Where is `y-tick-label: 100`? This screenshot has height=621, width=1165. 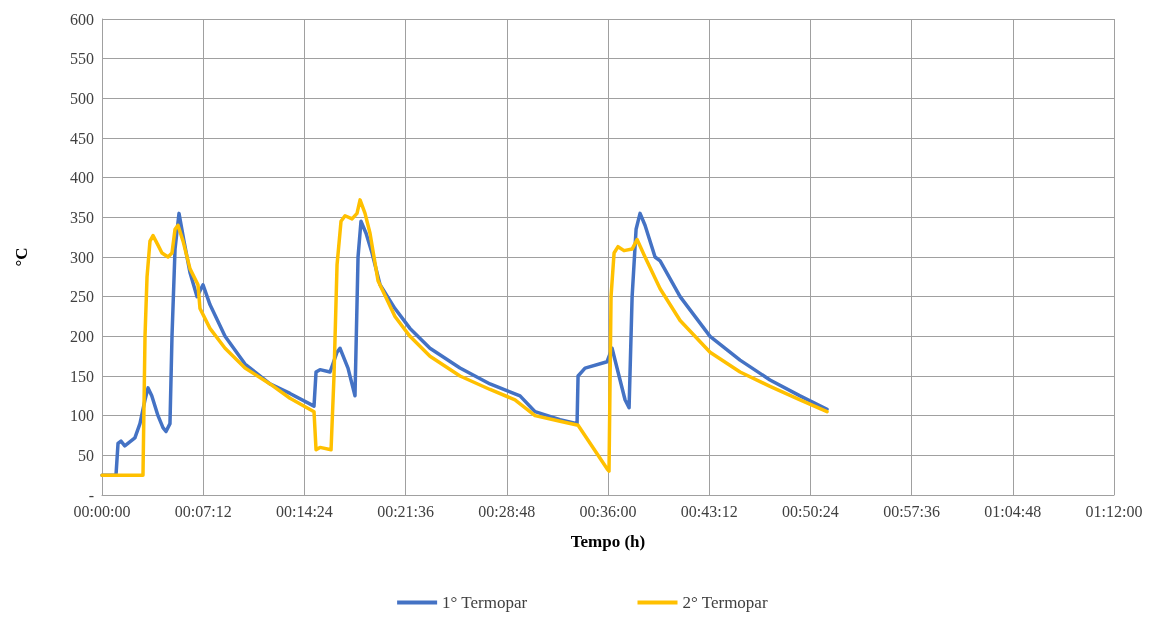 y-tick-label: 100 is located at coordinates (82, 416).